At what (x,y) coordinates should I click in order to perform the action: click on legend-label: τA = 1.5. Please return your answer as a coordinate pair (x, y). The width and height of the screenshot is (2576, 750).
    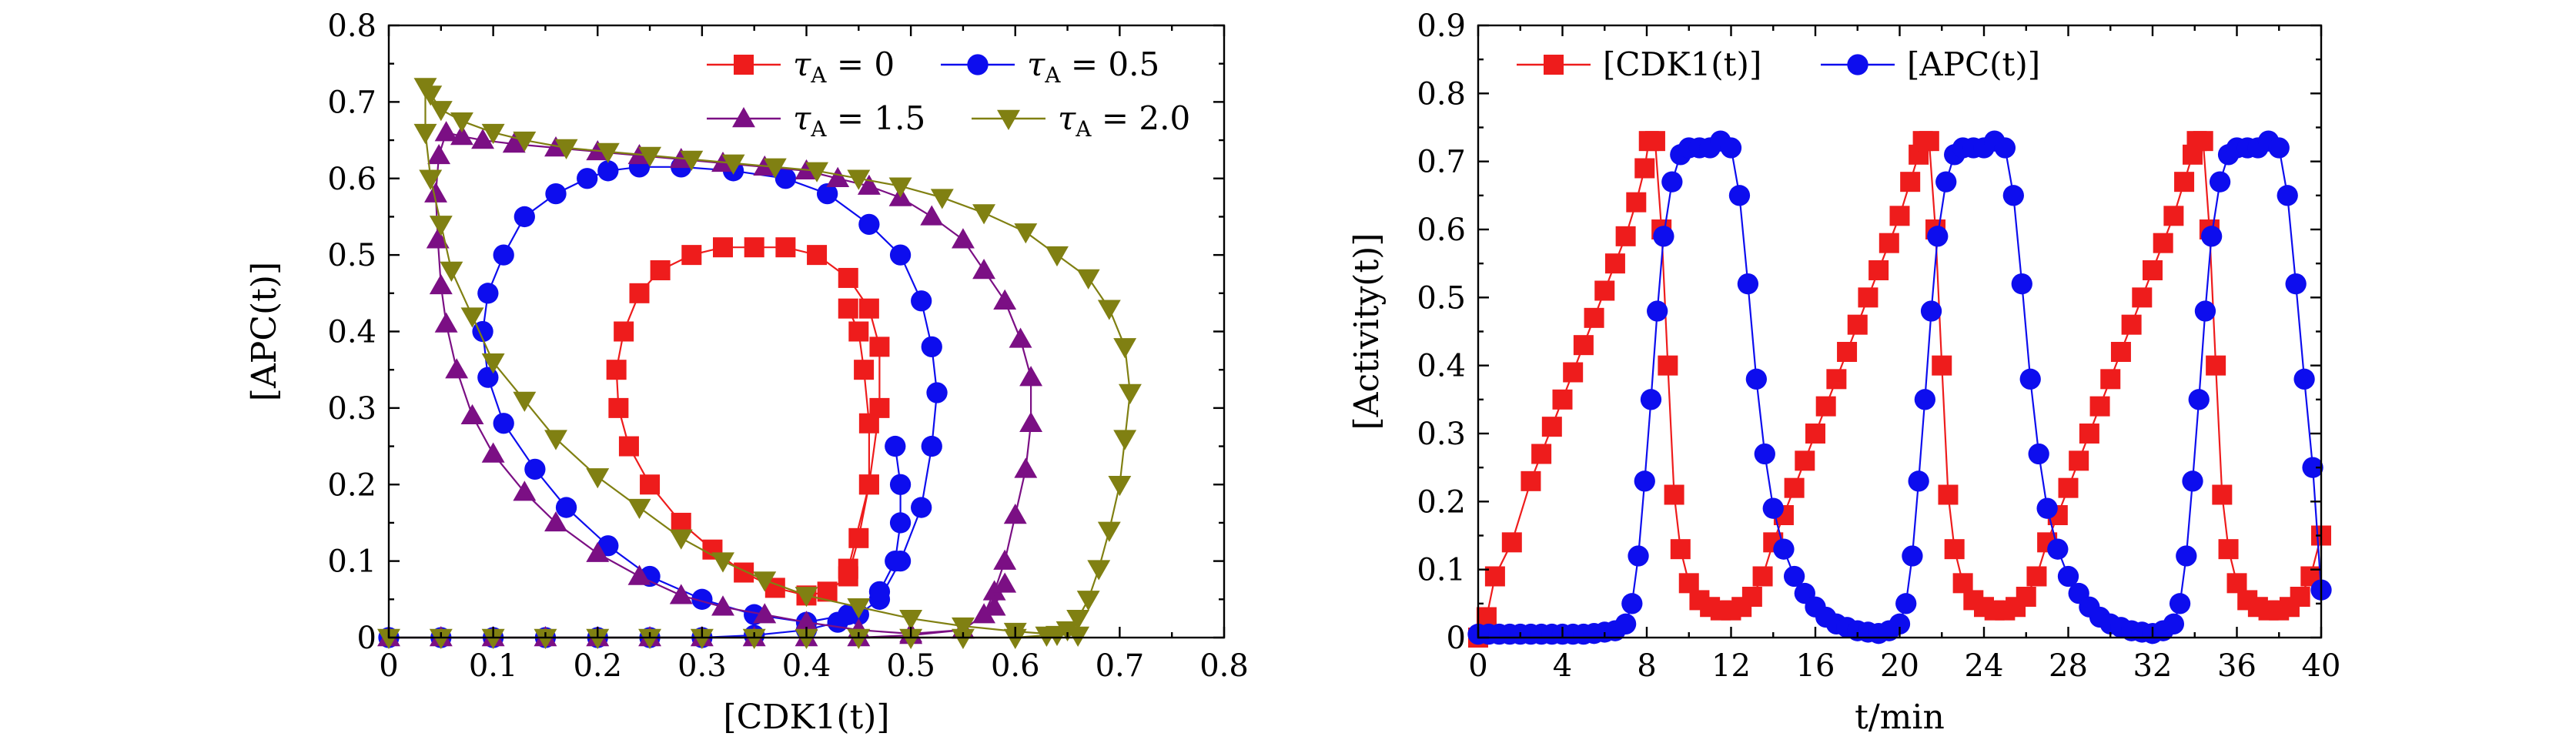
    Looking at the image, I should click on (859, 120).